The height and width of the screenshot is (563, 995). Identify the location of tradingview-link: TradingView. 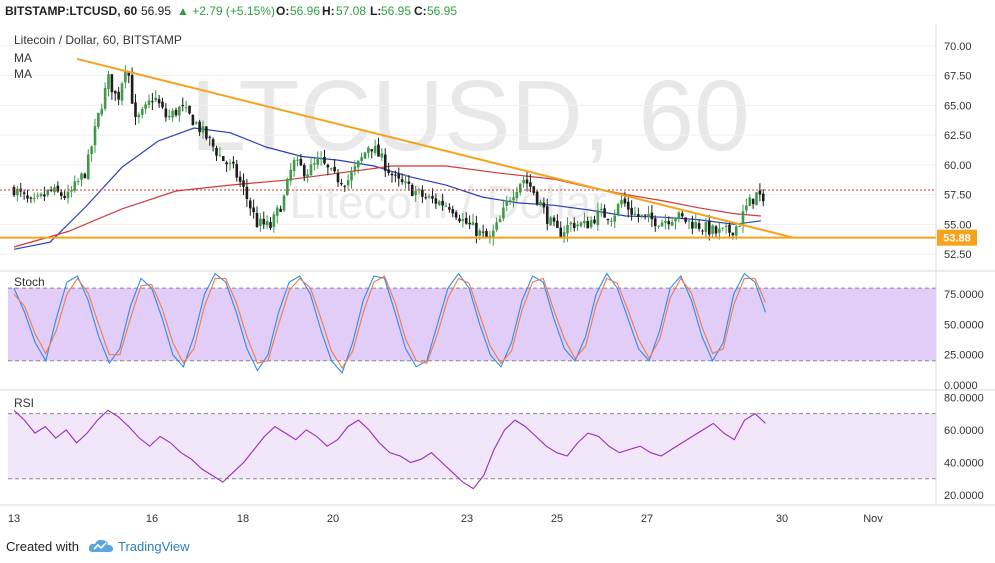
(154, 546).